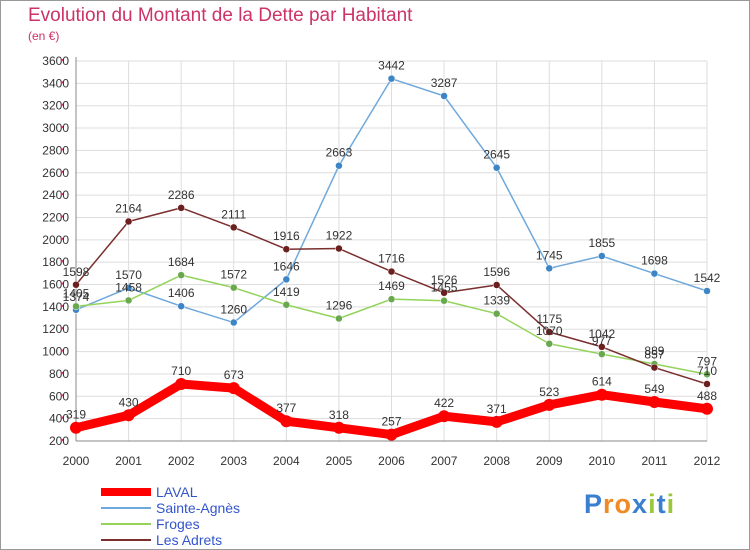 This screenshot has width=750, height=550. What do you see at coordinates (654, 389) in the screenshot?
I see `data-label: 549` at bounding box center [654, 389].